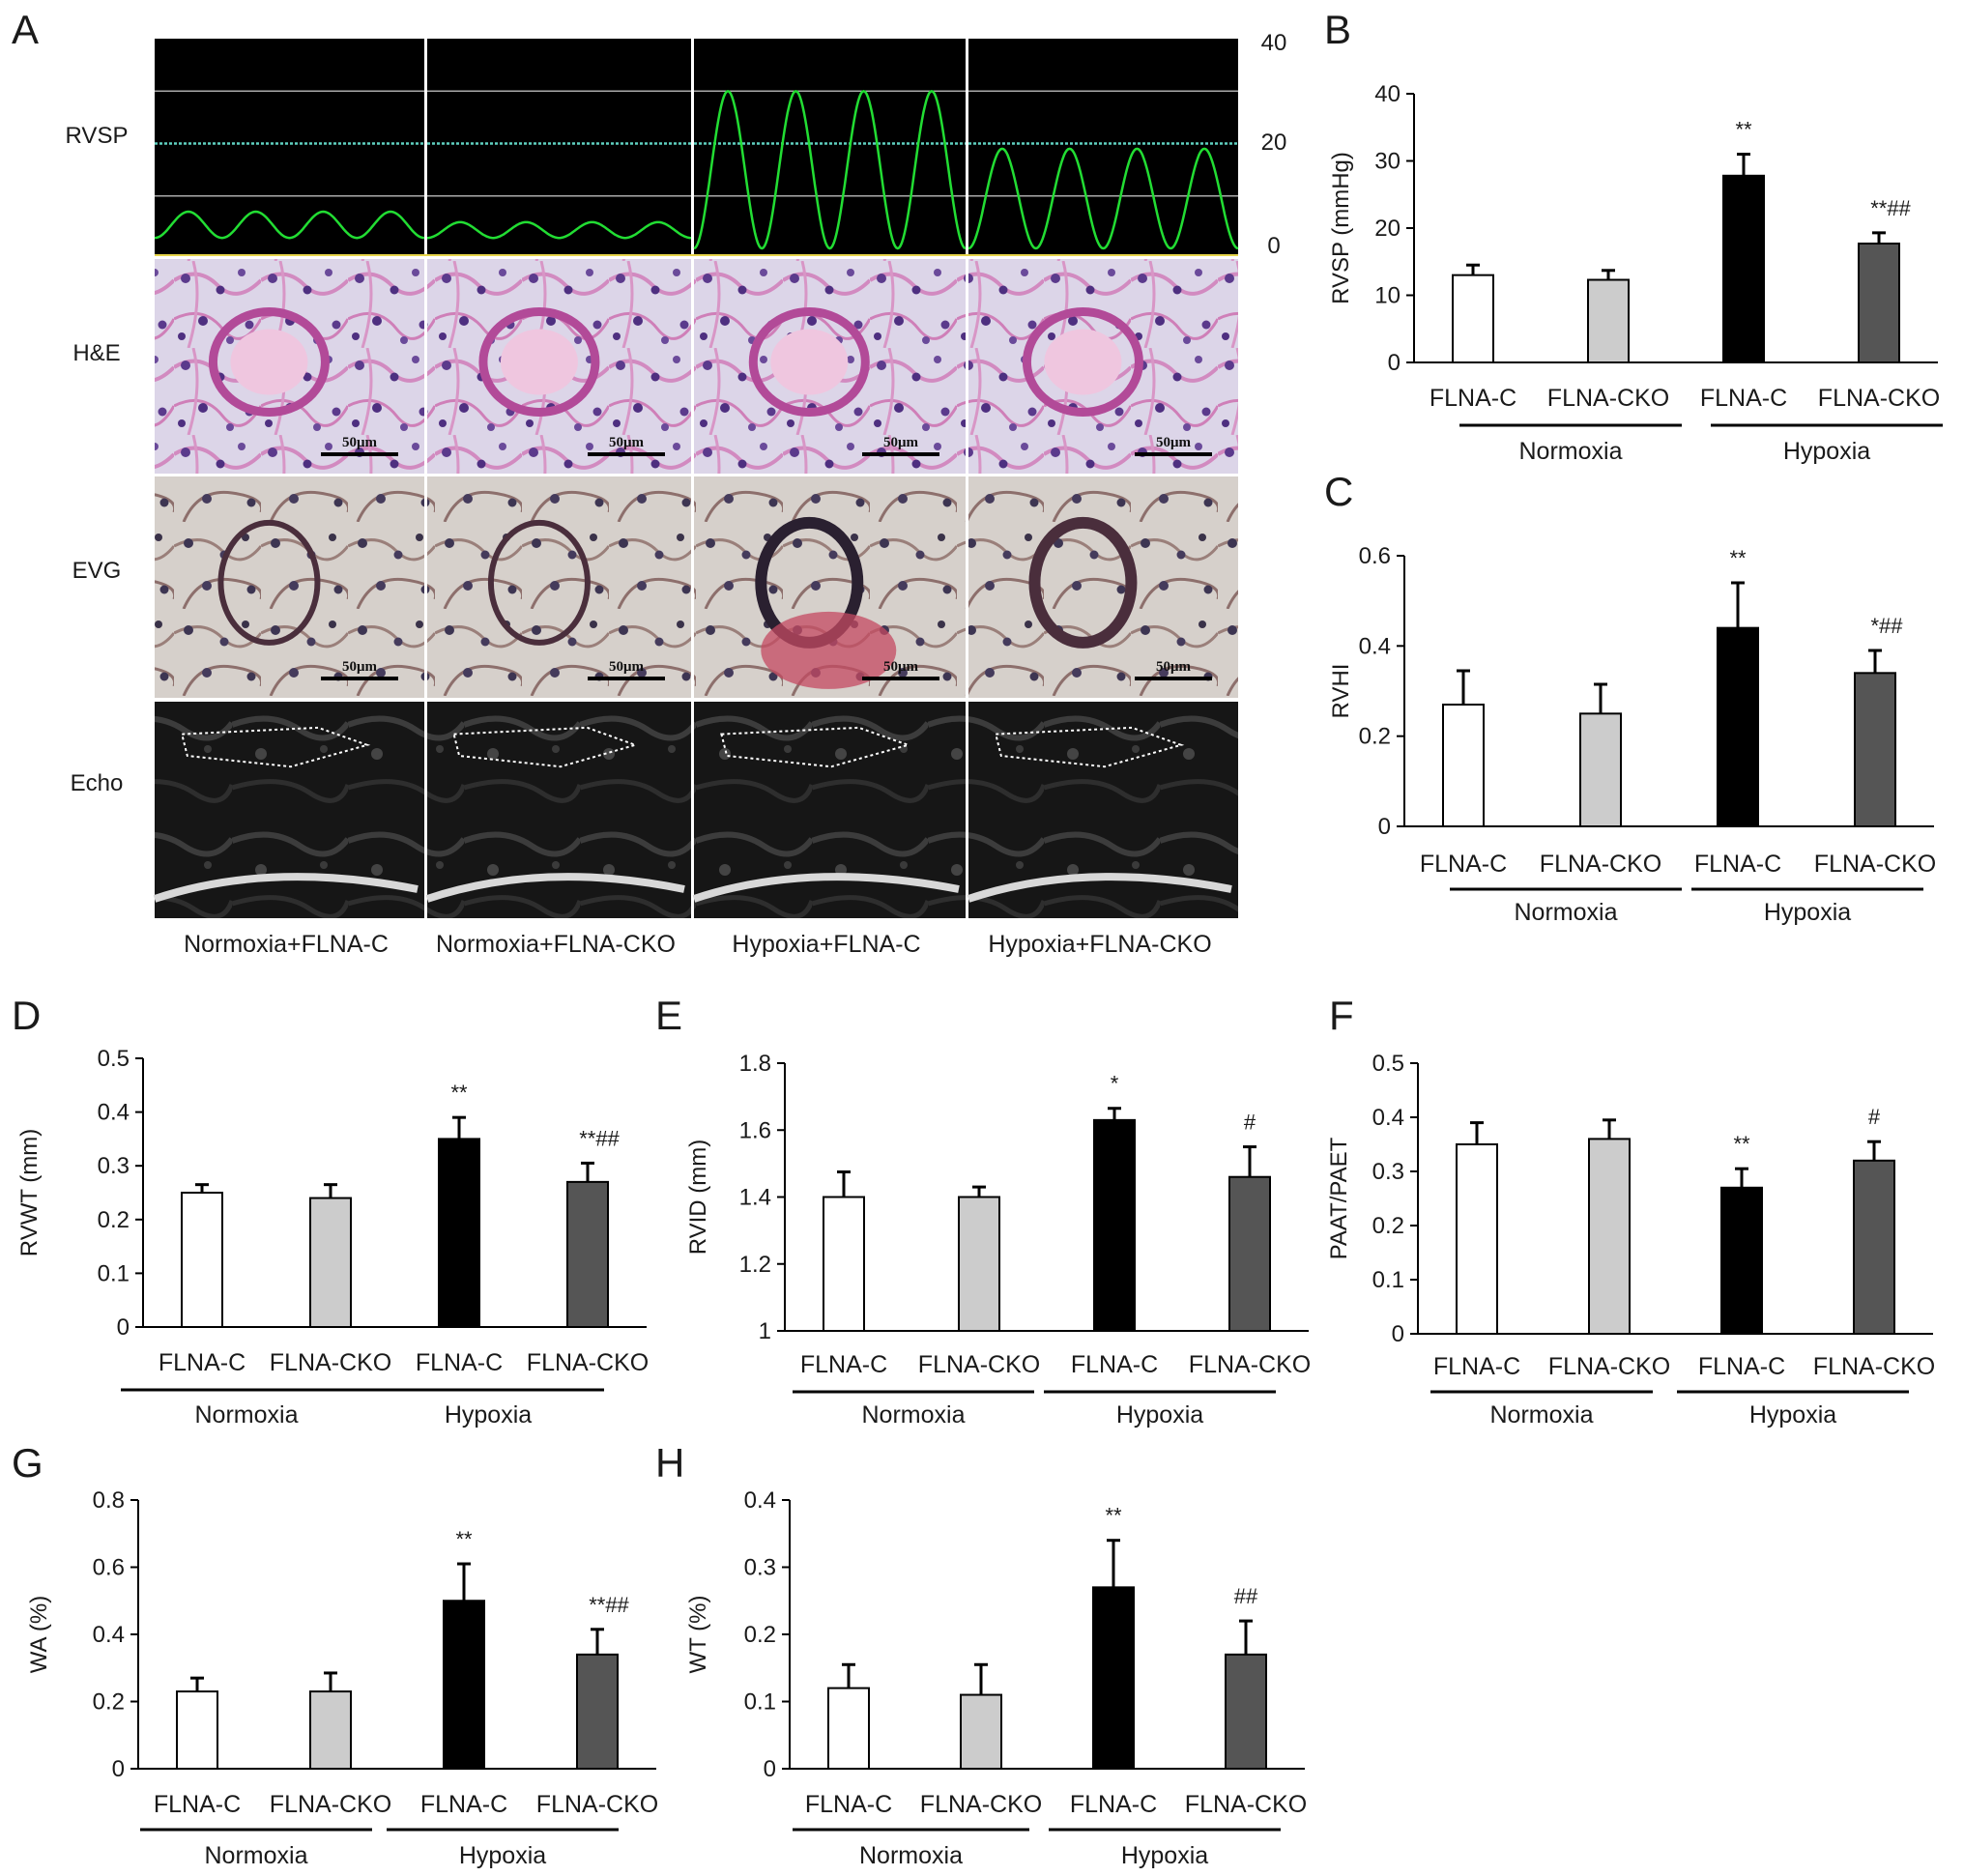 The image size is (1964, 1876). What do you see at coordinates (698, 1635) in the screenshot?
I see `y-axis-label: WT (%)` at bounding box center [698, 1635].